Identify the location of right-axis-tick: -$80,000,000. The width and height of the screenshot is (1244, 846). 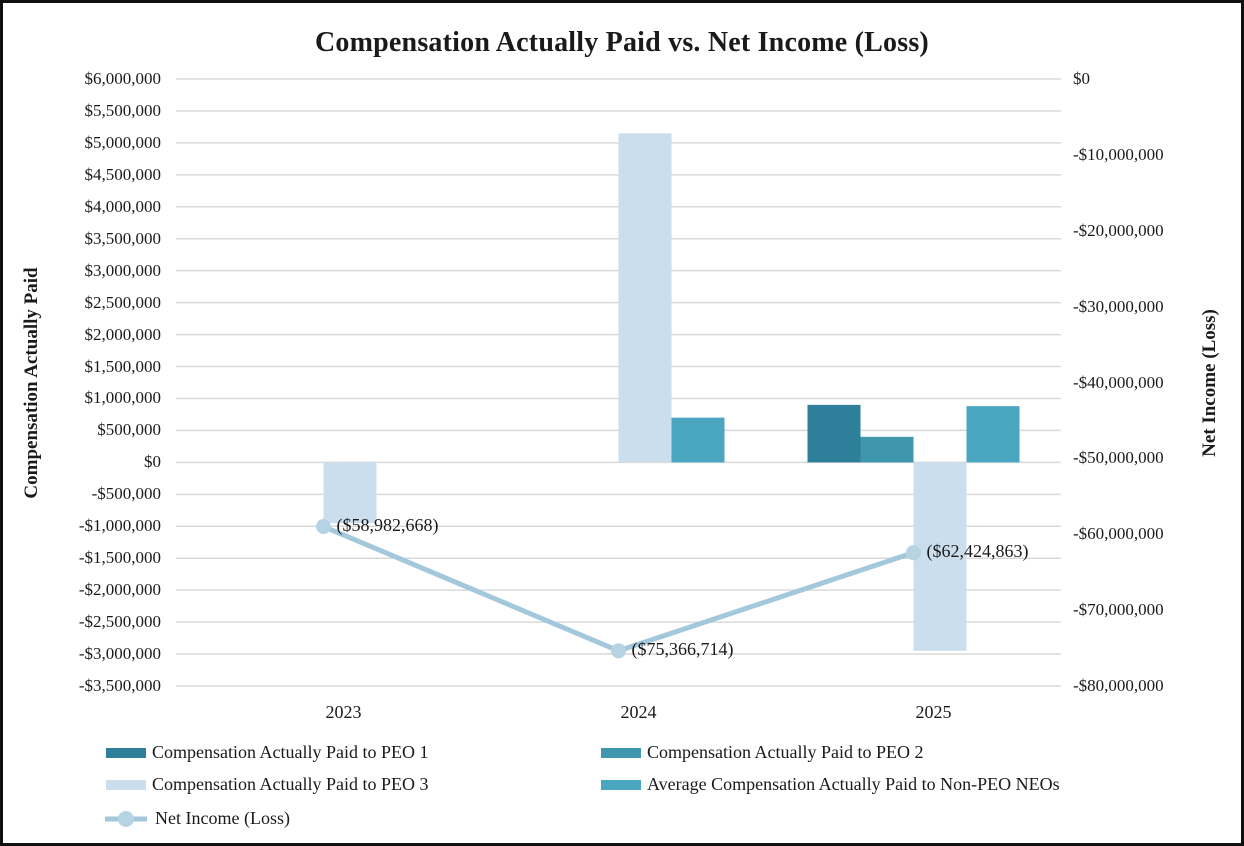
(1118, 685).